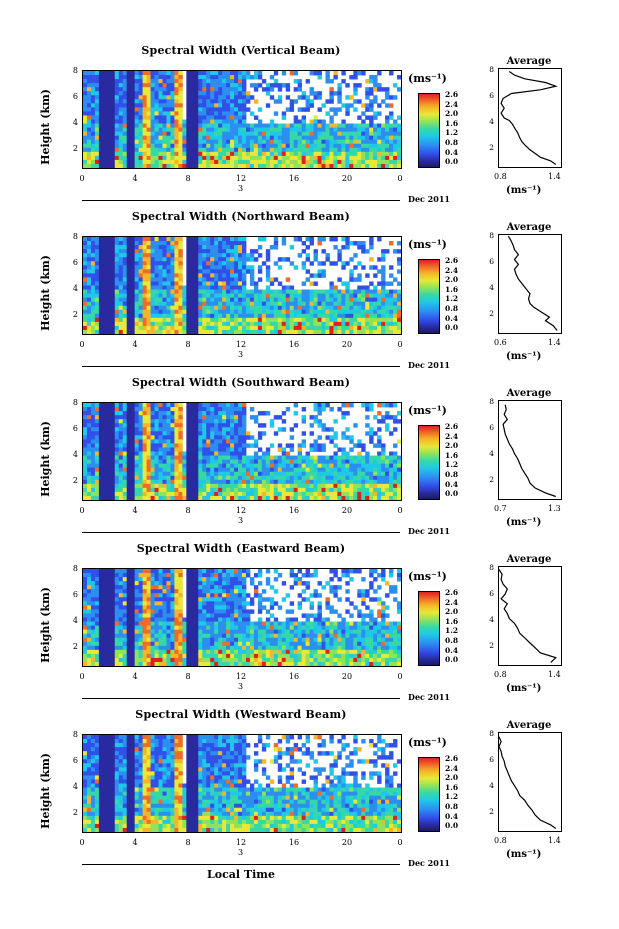  What do you see at coordinates (452, 299) in the screenshot?
I see `colorbar-tick-label: 1.2` at bounding box center [452, 299].